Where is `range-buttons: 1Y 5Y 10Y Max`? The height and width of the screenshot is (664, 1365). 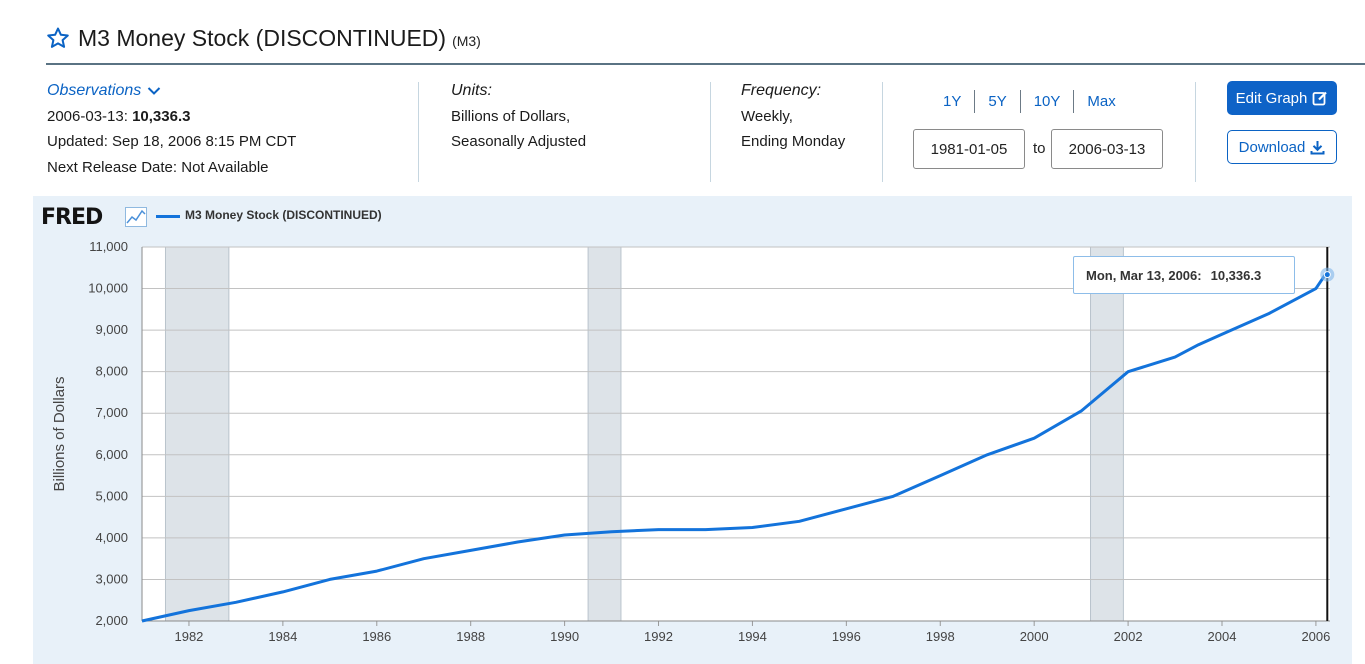 range-buttons: 1Y 5Y 10Y Max is located at coordinates (1029, 101).